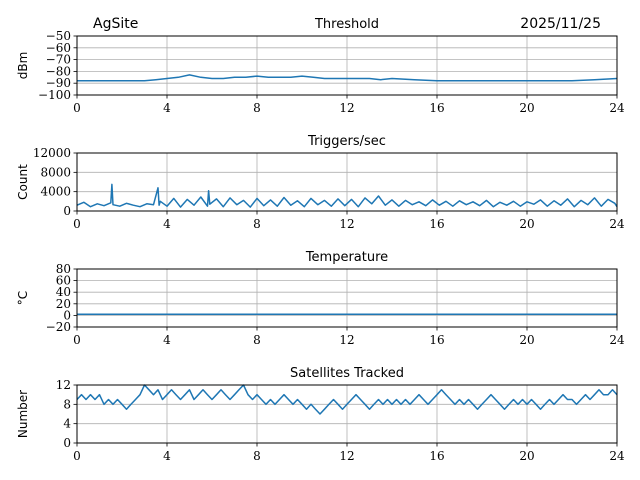 The width and height of the screenshot is (640, 480). What do you see at coordinates (23, 66) in the screenshot?
I see `y-axis-label: dBm` at bounding box center [23, 66].